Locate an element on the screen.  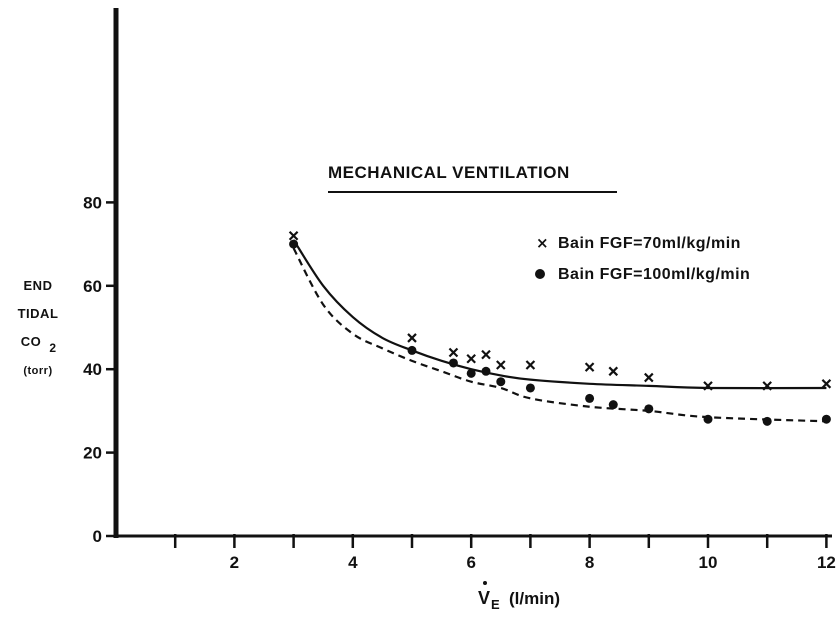
xlabel-unit: (l/min) is located at coordinates (534, 598).